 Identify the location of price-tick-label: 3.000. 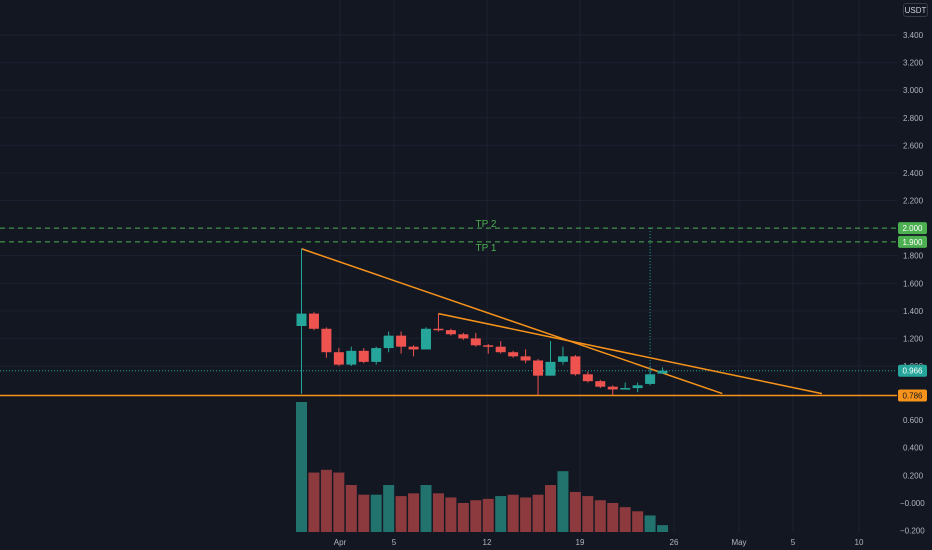
(913, 90).